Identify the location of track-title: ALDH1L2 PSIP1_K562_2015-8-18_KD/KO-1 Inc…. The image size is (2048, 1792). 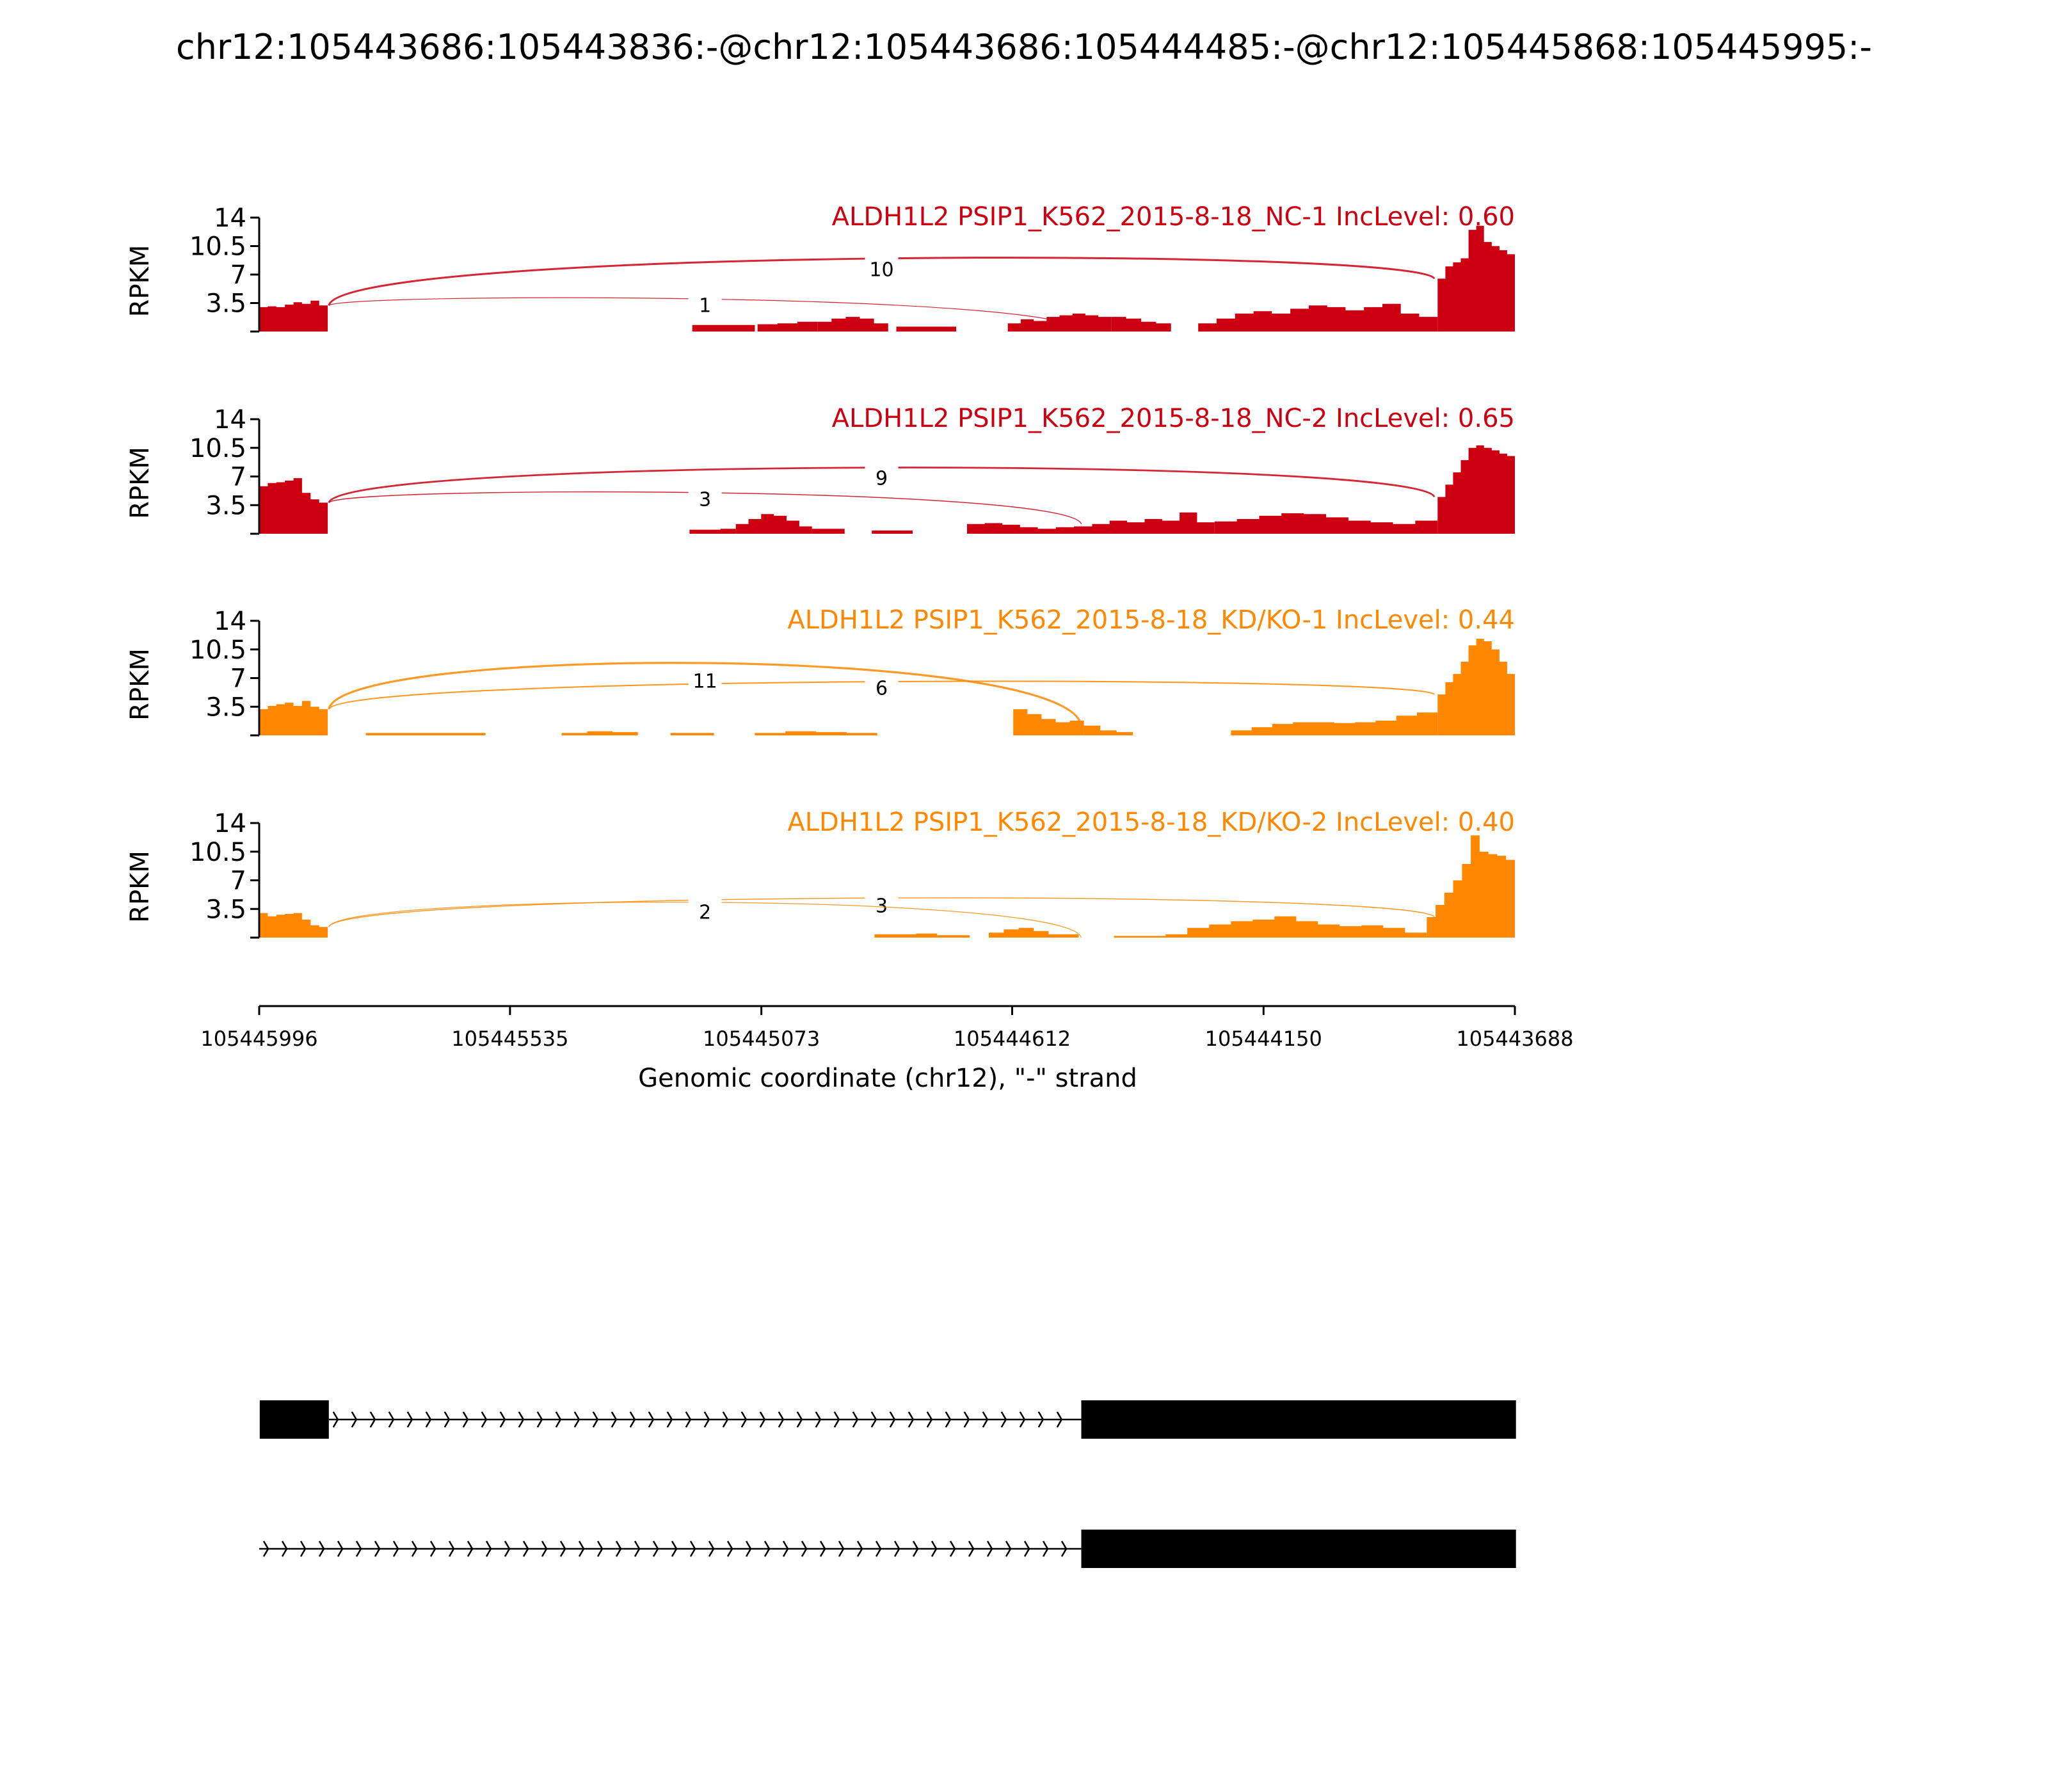
(1151, 620).